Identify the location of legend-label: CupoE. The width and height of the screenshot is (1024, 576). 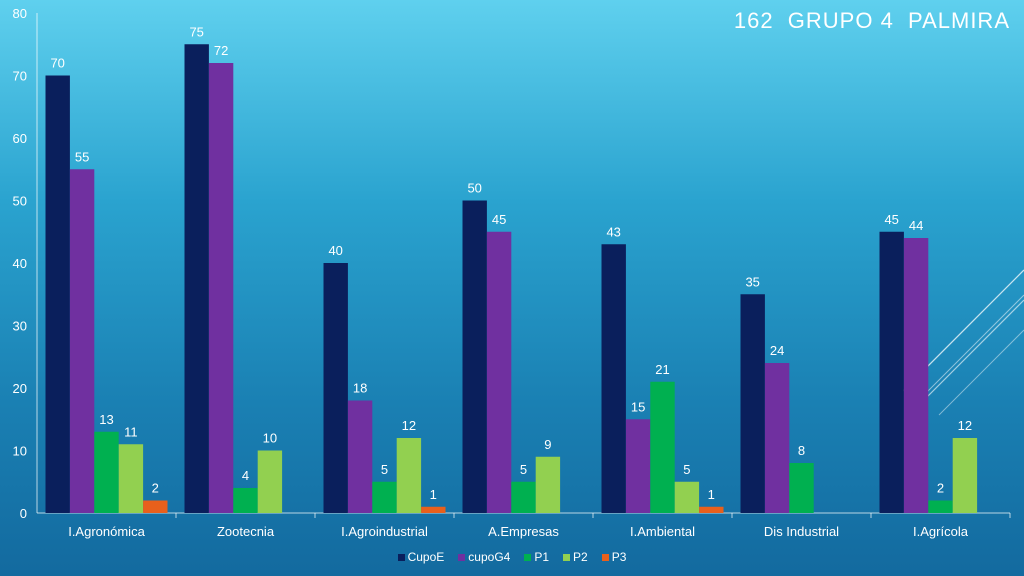
(426, 557).